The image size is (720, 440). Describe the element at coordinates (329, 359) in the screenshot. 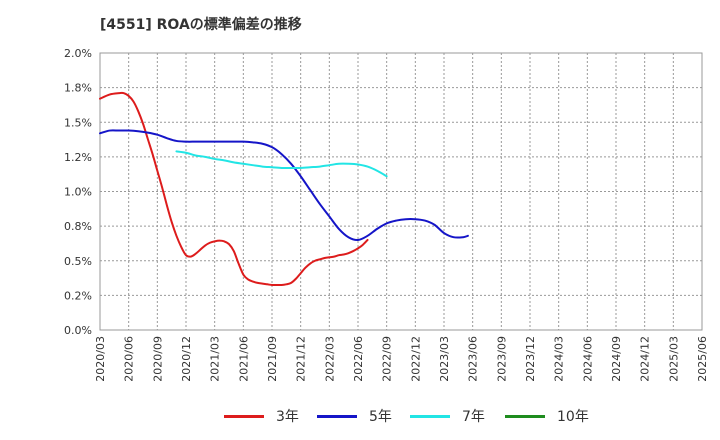

I see `x-tick-label: 2022/03` at that location.